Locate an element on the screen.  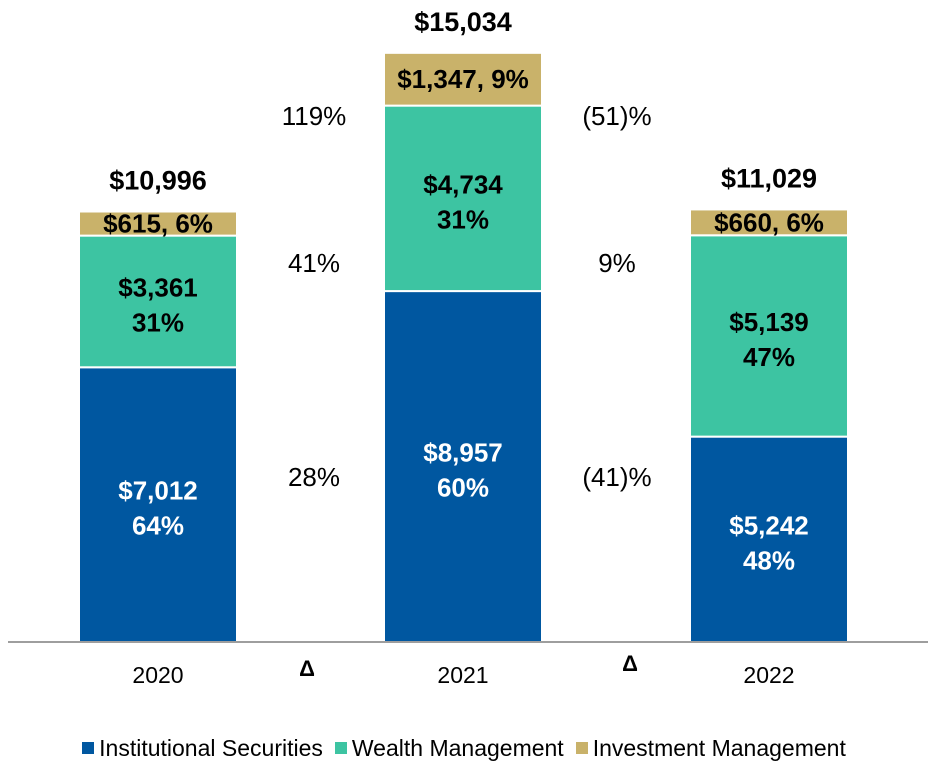
legend-item-wealth-management: Wealth Management is located at coordinates (449, 748).